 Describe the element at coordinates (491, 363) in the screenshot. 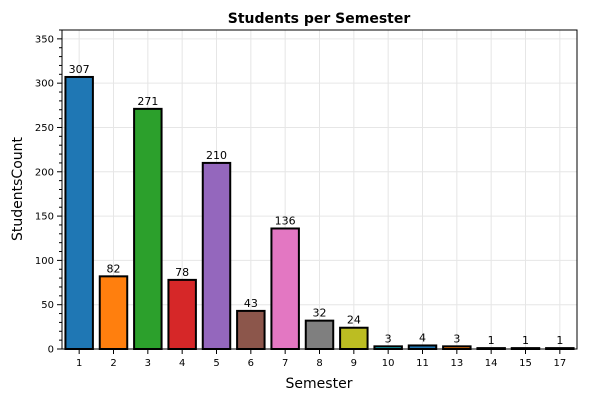

I see `x-tick-label-14: 14` at that location.